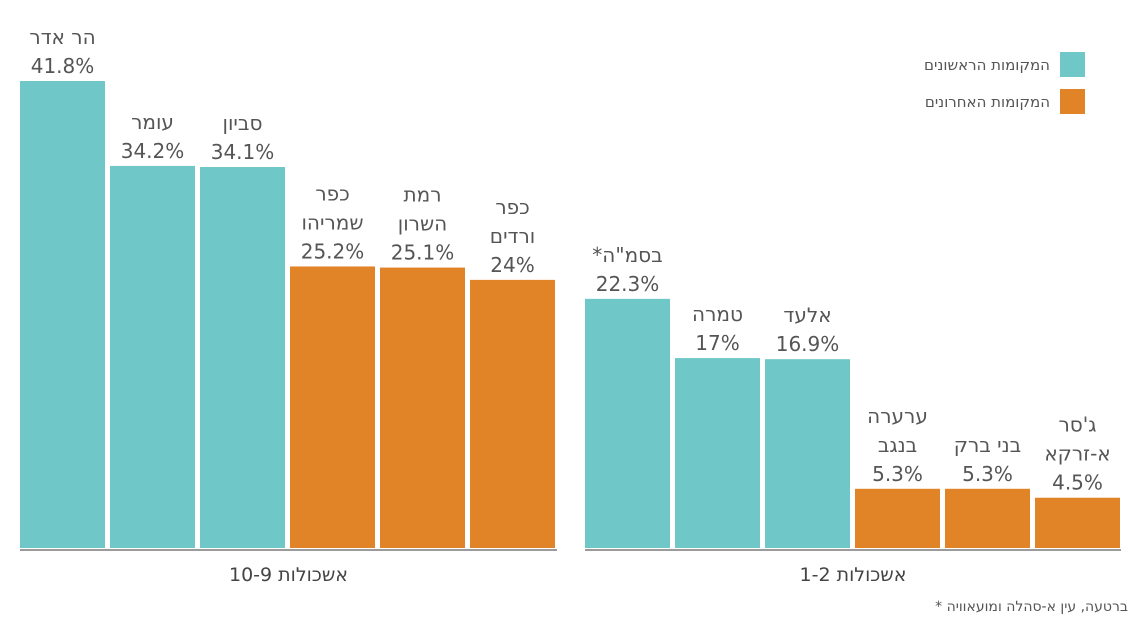  I want to click on bar-name-label: השרון, so click(422, 224).